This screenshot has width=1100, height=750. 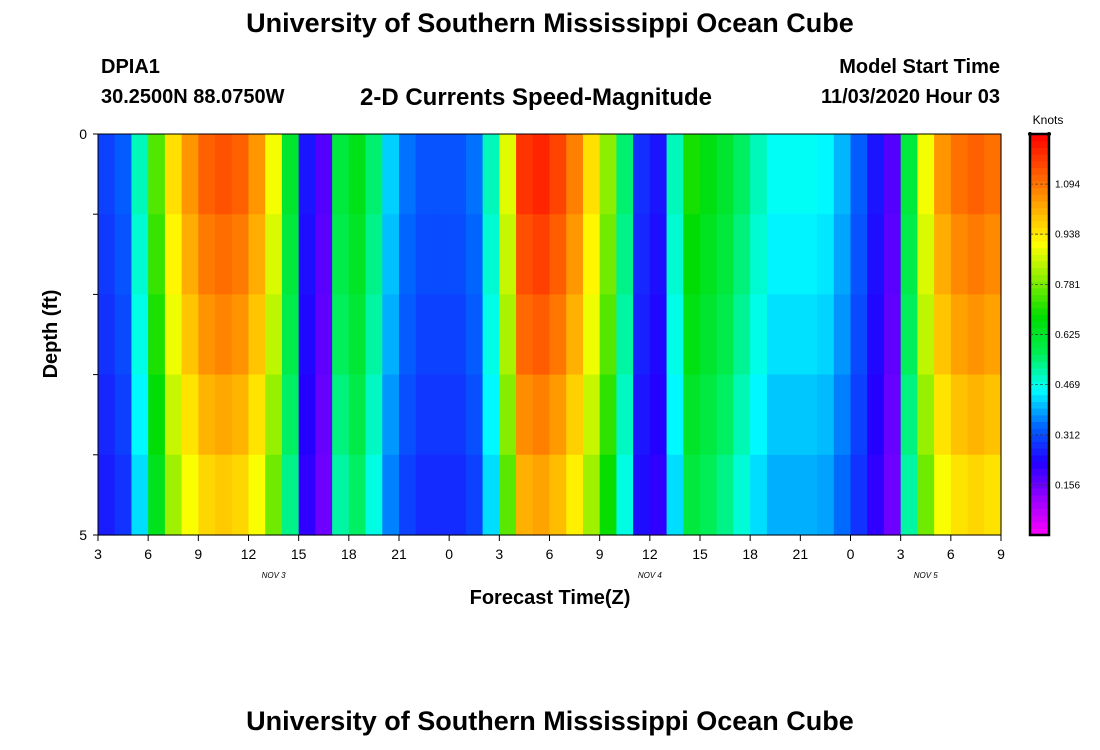 What do you see at coordinates (83, 134) in the screenshot?
I see `y-tick-label: 0` at bounding box center [83, 134].